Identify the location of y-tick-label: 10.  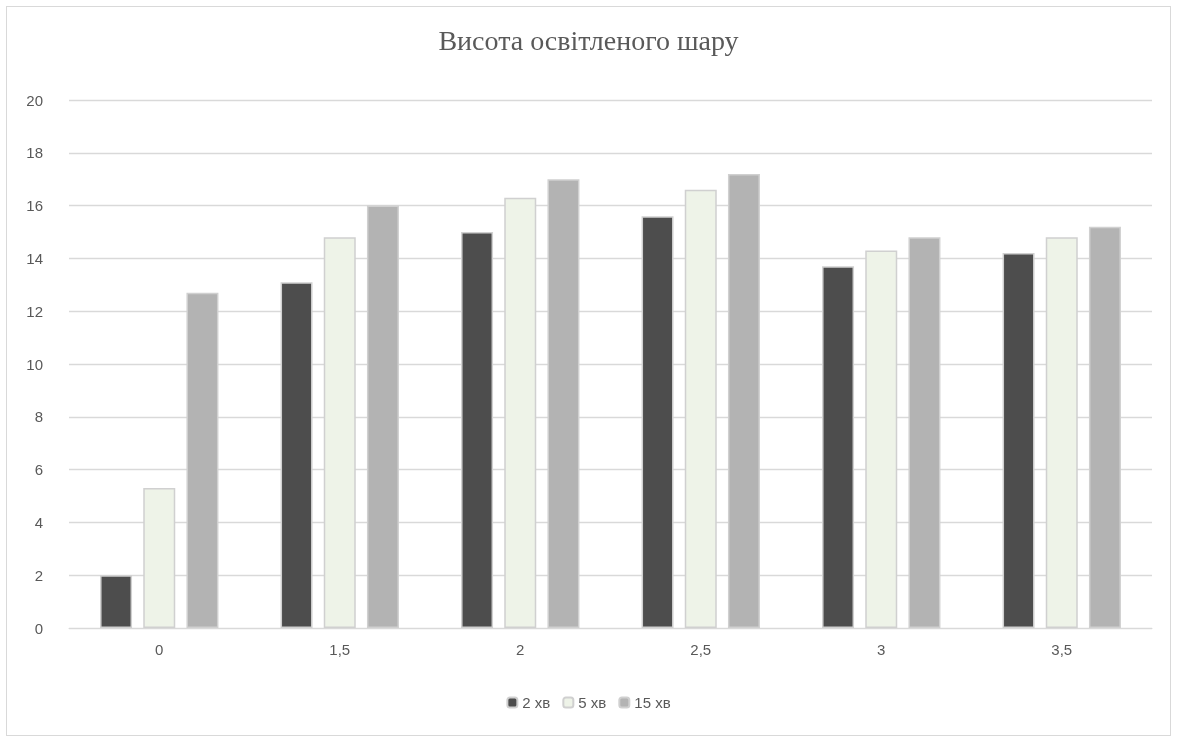
(34, 364).